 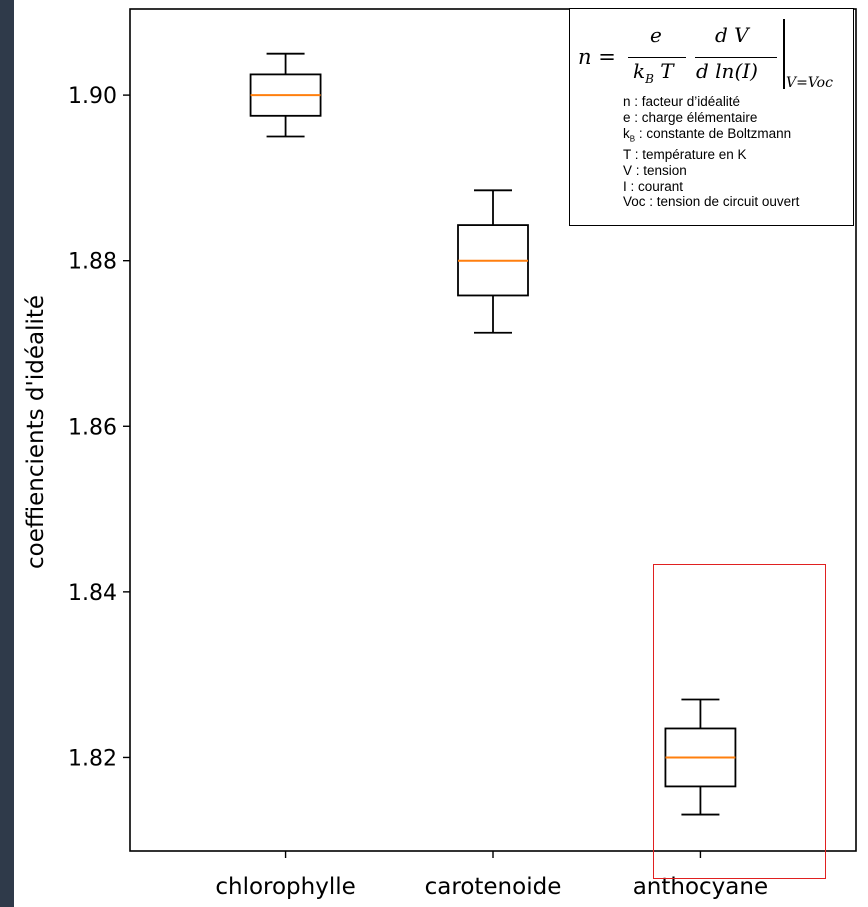 I want to click on y-tick-label: 1.88, so click(x=92, y=262).